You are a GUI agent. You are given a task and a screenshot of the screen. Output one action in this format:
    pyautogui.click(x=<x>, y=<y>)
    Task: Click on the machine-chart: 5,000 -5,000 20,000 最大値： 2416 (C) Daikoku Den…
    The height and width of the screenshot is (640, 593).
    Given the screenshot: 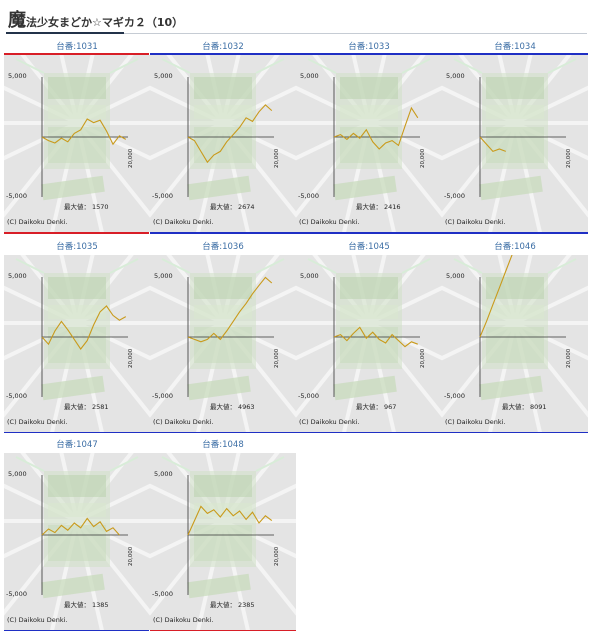 What is the action you would take?
    pyautogui.click(x=369, y=143)
    